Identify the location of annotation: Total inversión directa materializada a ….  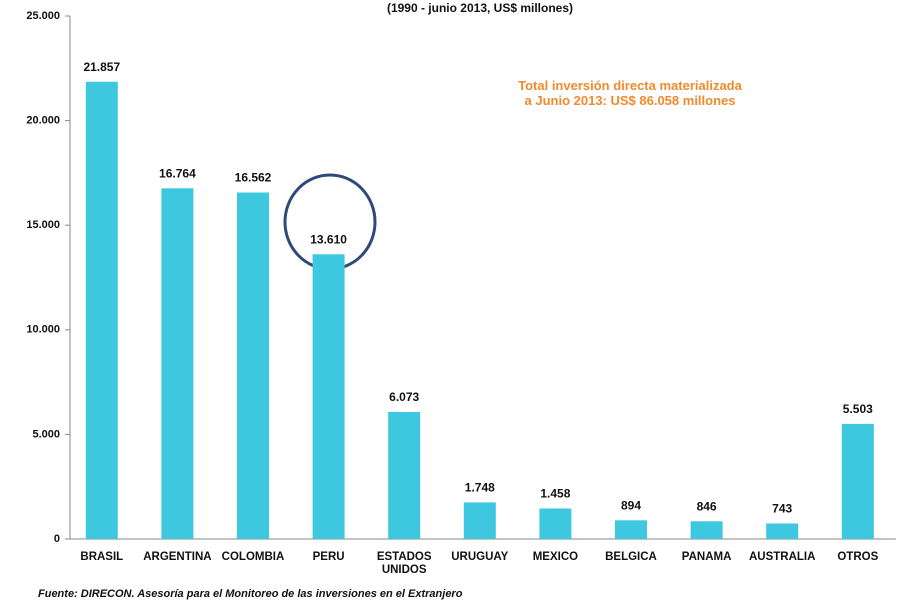
(630, 93).